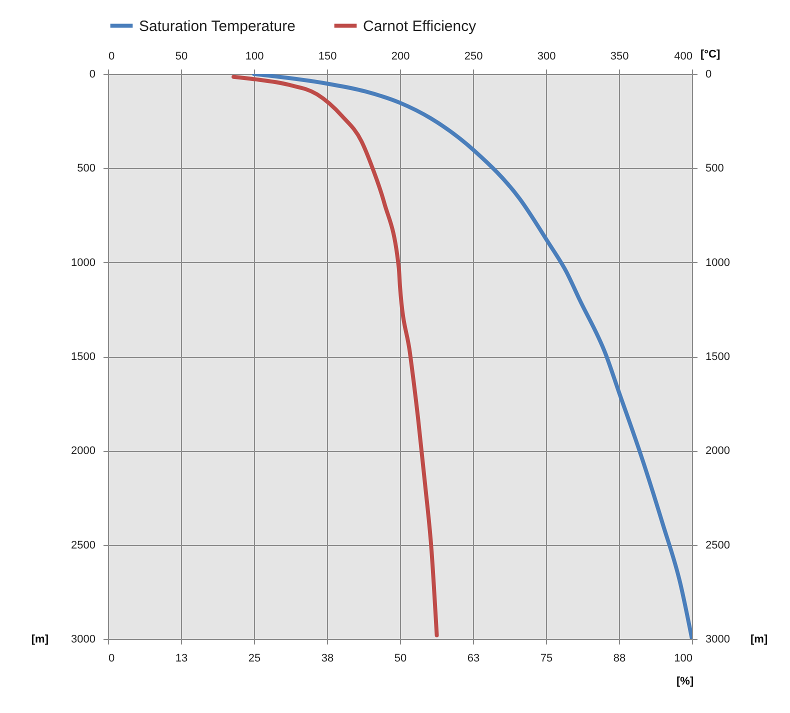 The image size is (790, 713). Describe the element at coordinates (710, 54) in the screenshot. I see `x2-axis-title: [°C]` at that location.